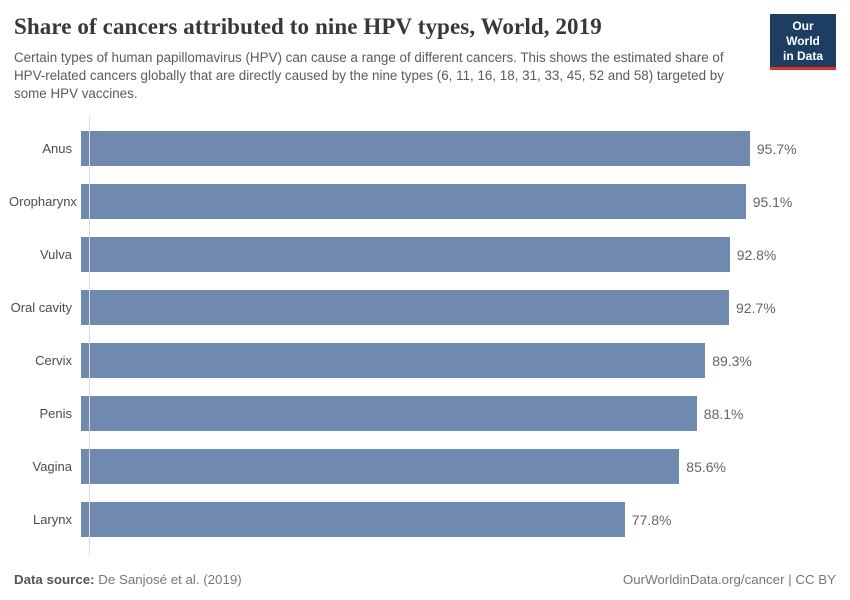 The width and height of the screenshot is (850, 600). Describe the element at coordinates (802, 56) in the screenshot. I see `owid-logo-line2: in Data` at that location.